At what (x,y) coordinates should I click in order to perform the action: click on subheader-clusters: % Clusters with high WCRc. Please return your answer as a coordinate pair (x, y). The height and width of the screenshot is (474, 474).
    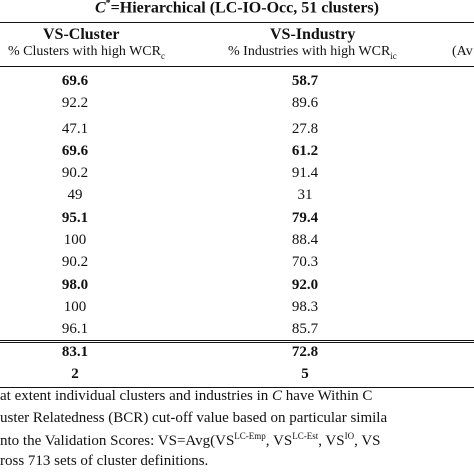
    Looking at the image, I should click on (86, 52).